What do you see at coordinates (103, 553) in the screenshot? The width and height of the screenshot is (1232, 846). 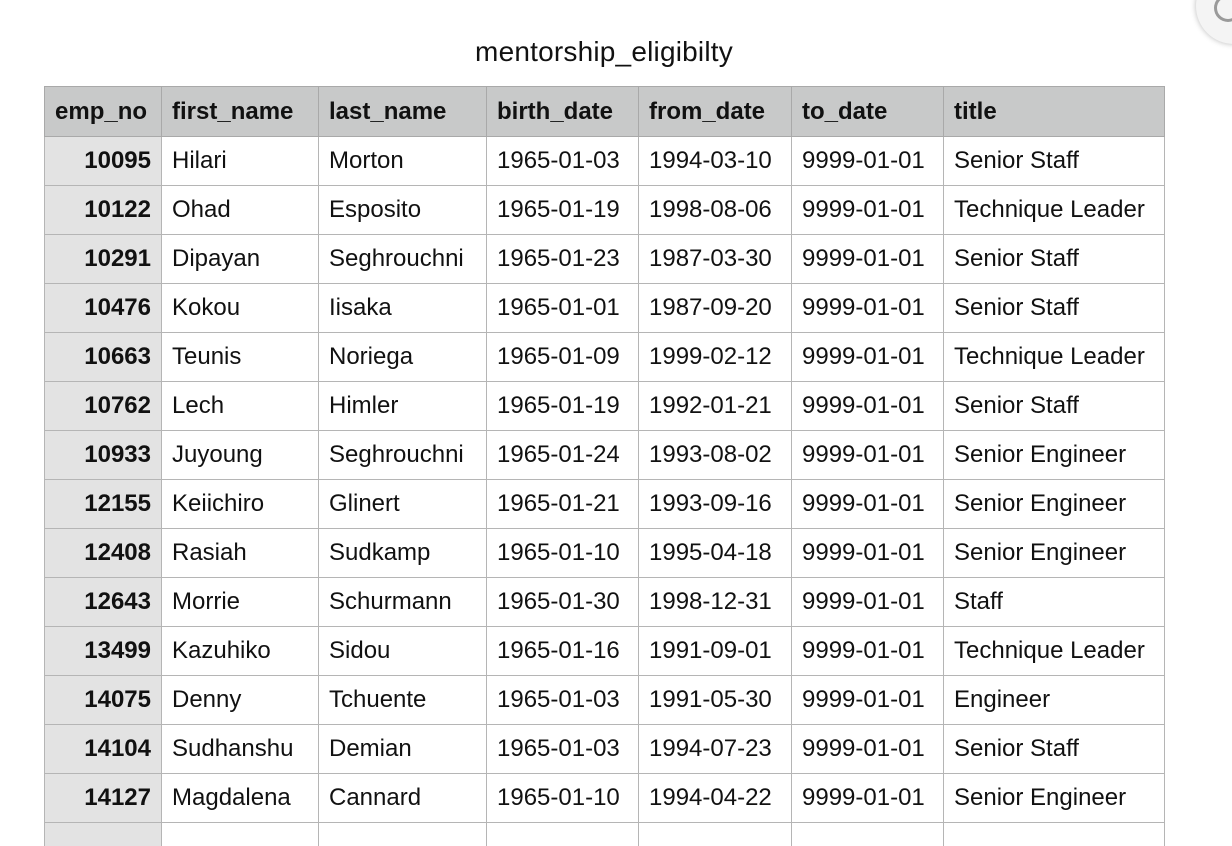 I see `emp-no-cell: 12408` at bounding box center [103, 553].